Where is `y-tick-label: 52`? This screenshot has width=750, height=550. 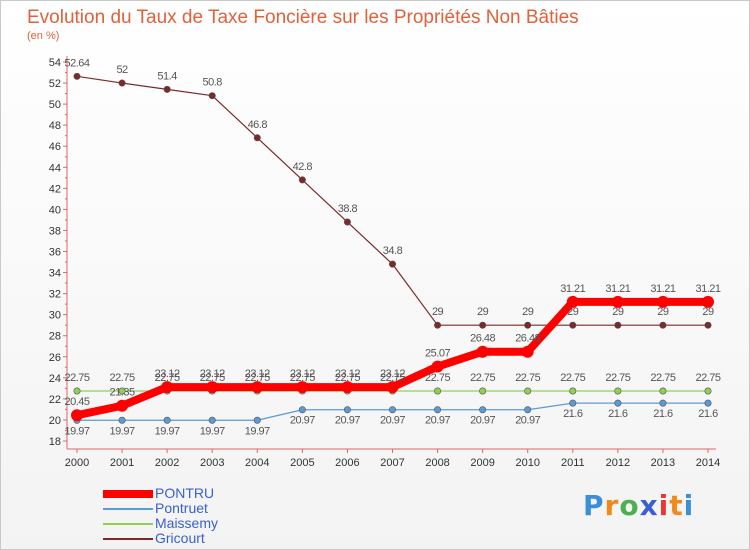
y-tick-label: 52 is located at coordinates (55, 84).